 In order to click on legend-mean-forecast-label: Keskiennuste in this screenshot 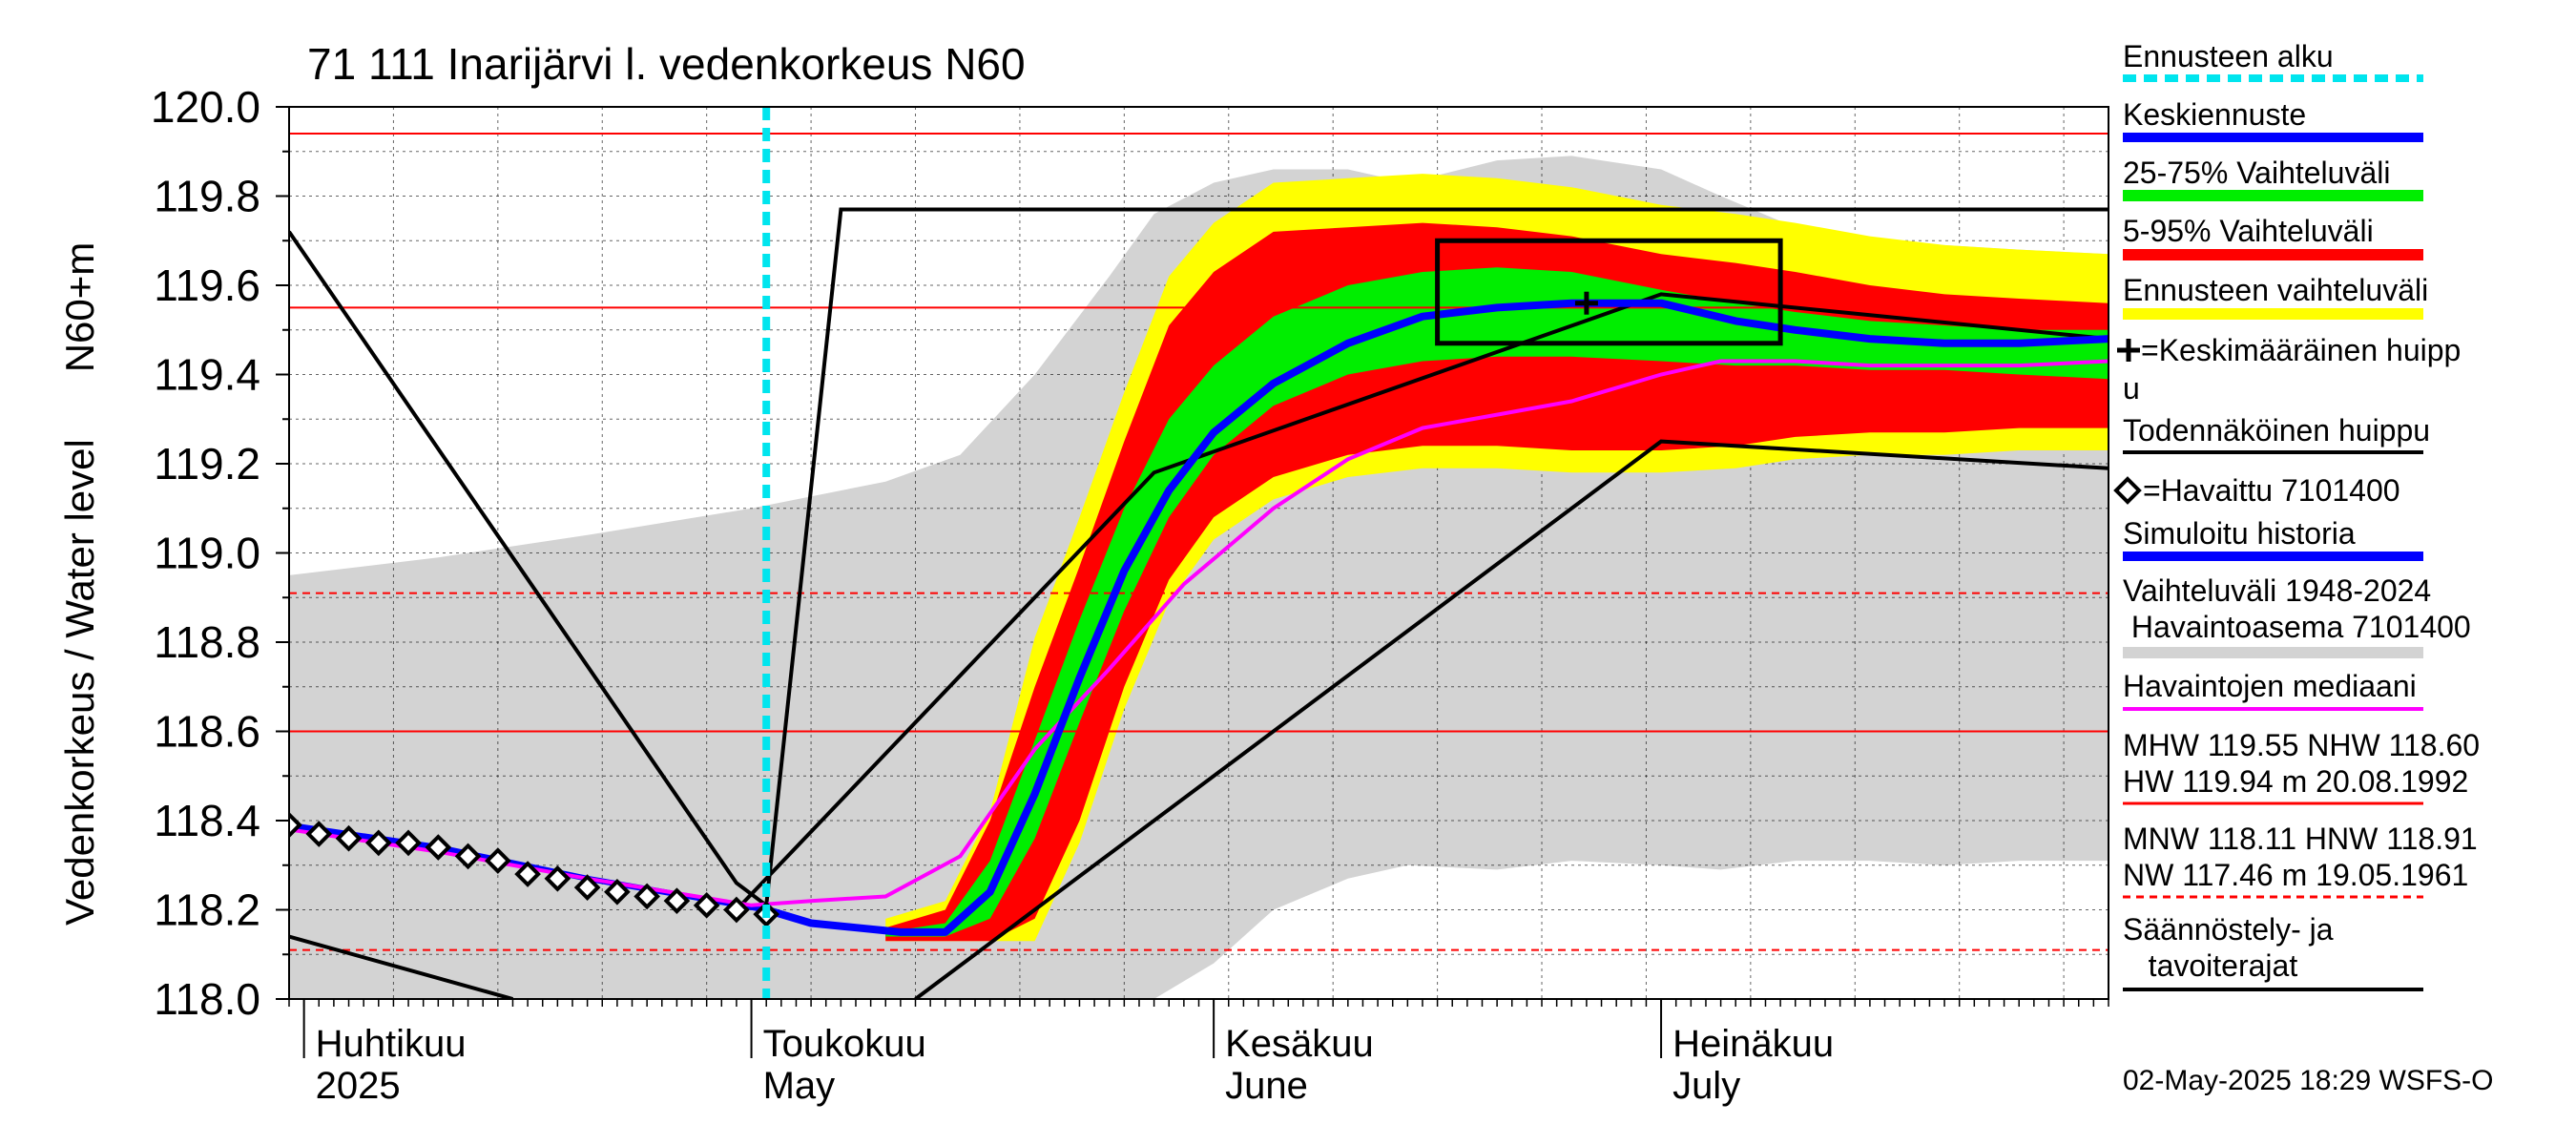, I will do `click(2214, 114)`.